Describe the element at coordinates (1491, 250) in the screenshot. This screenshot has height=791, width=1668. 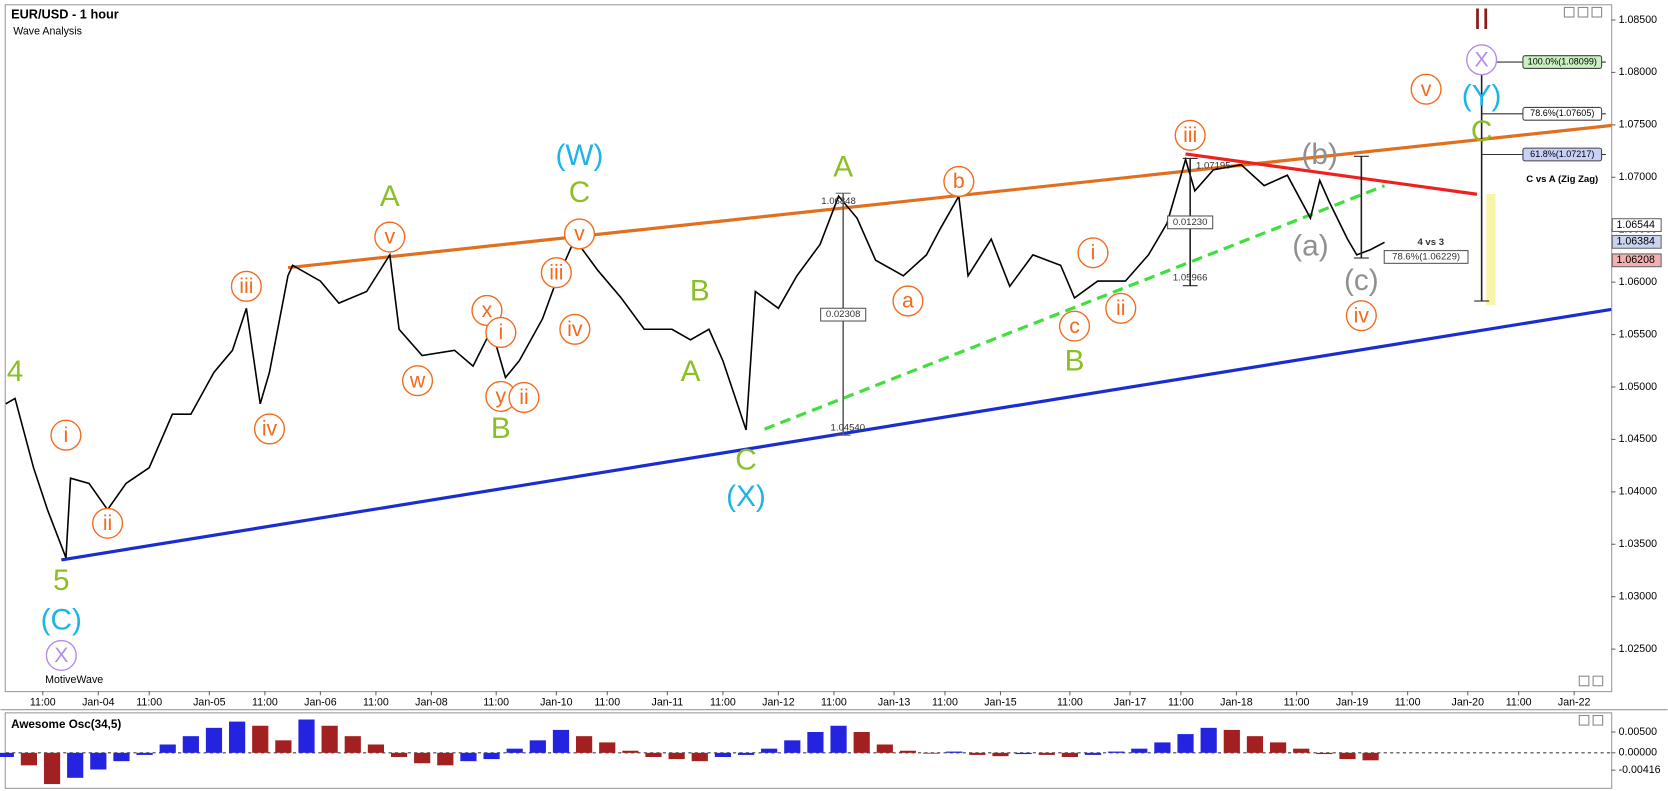
I see `highlight-band` at that location.